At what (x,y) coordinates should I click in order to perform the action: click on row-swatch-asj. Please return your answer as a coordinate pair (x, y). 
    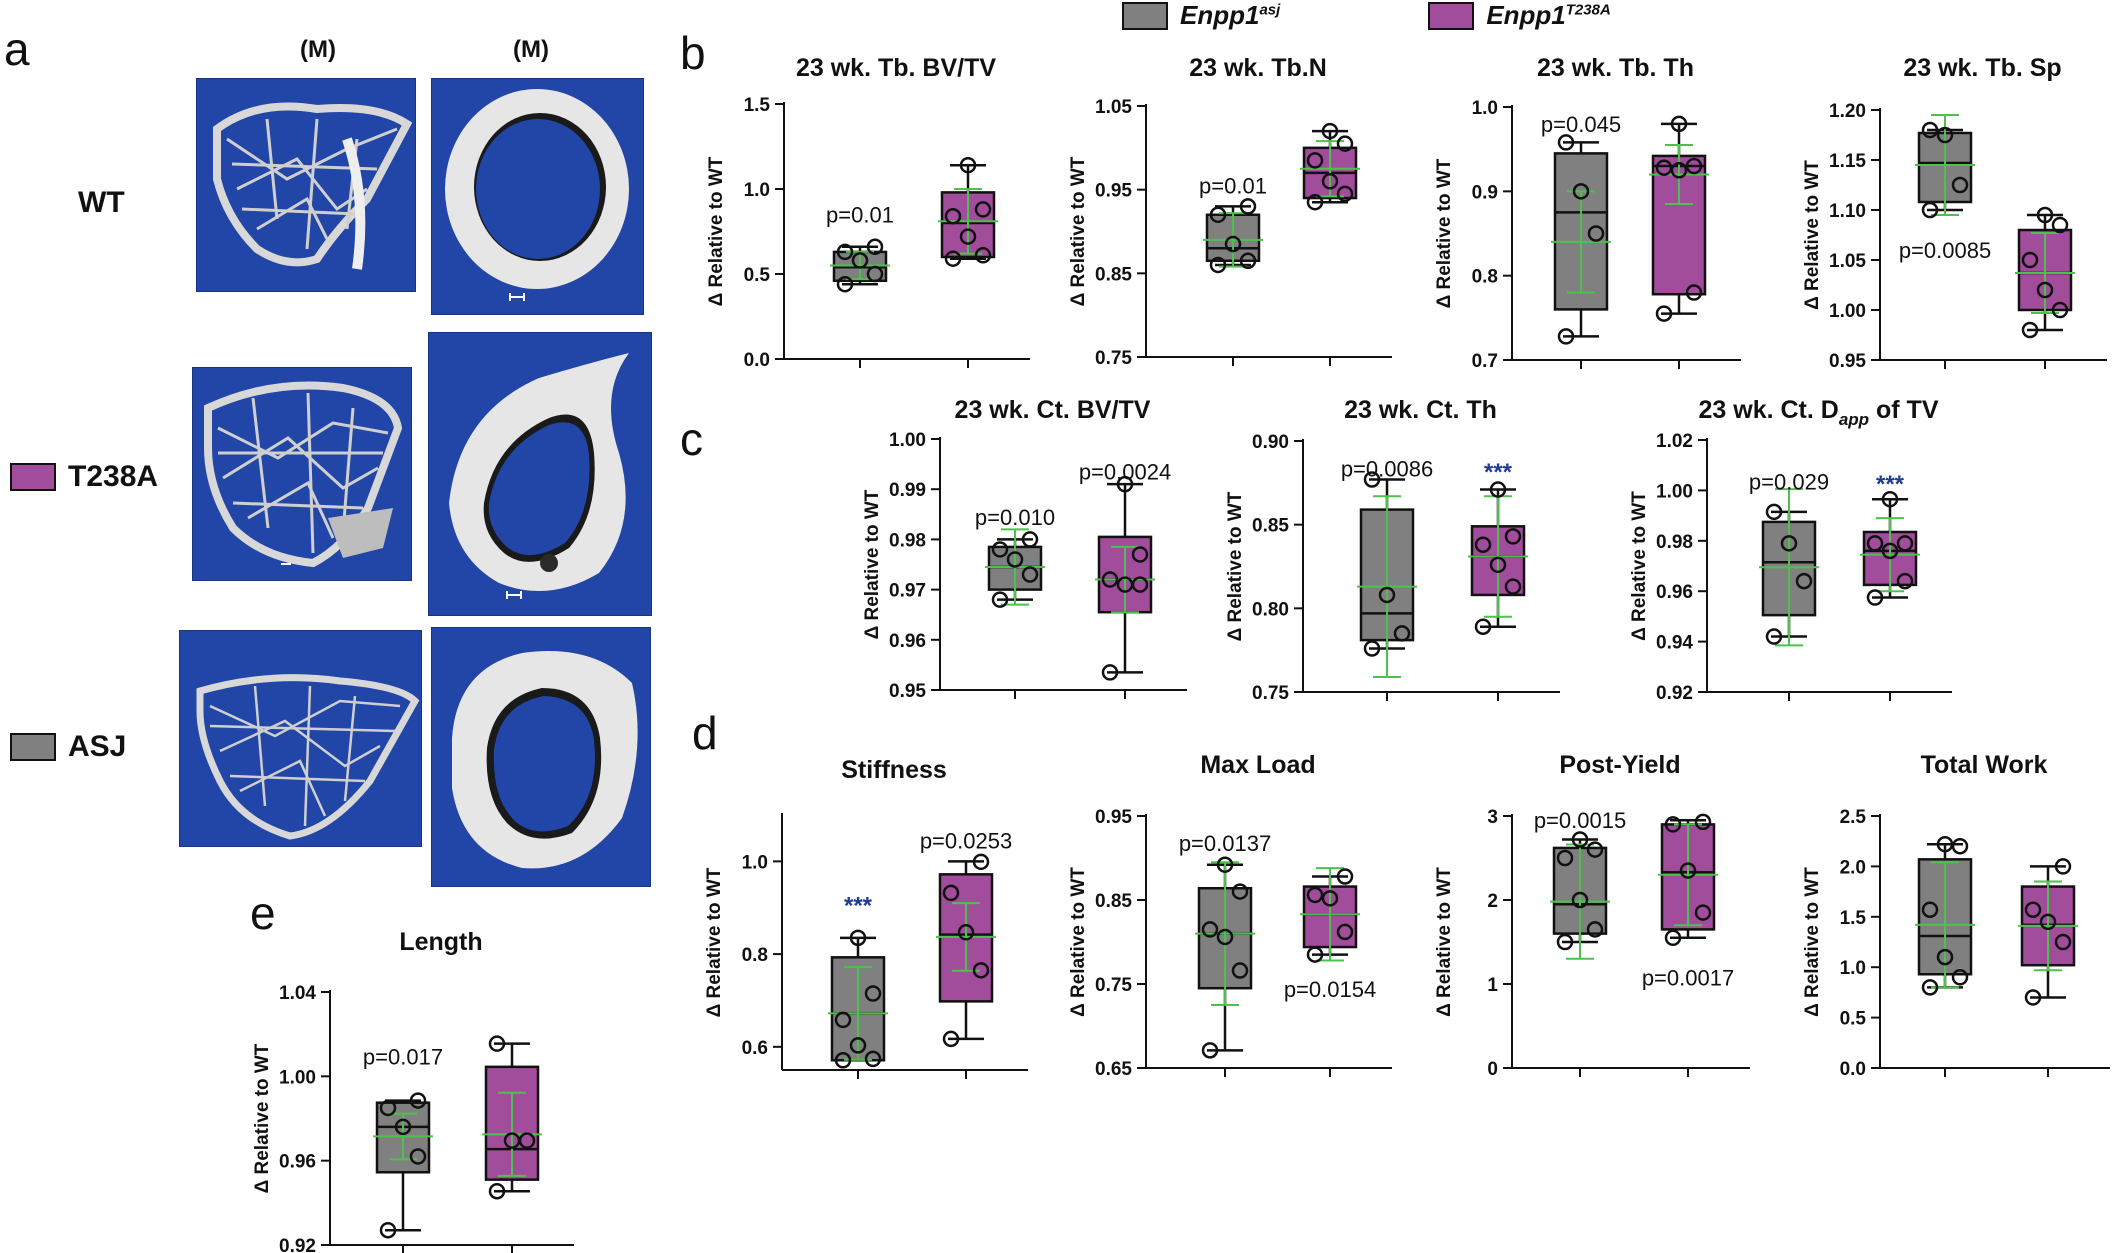
    Looking at the image, I should click on (33, 747).